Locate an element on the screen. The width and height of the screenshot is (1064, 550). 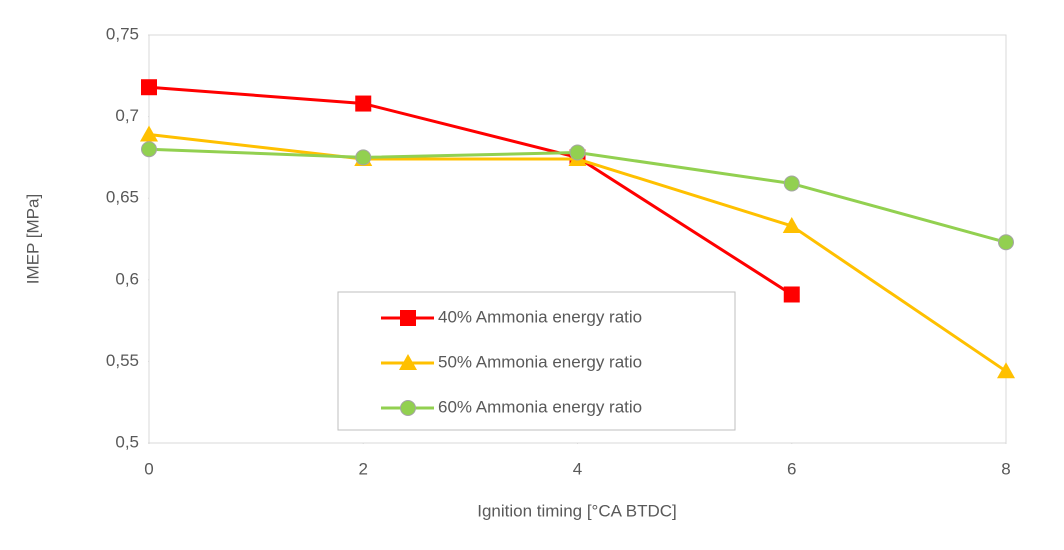
y-tick-label: 0,65 is located at coordinates (122, 197).